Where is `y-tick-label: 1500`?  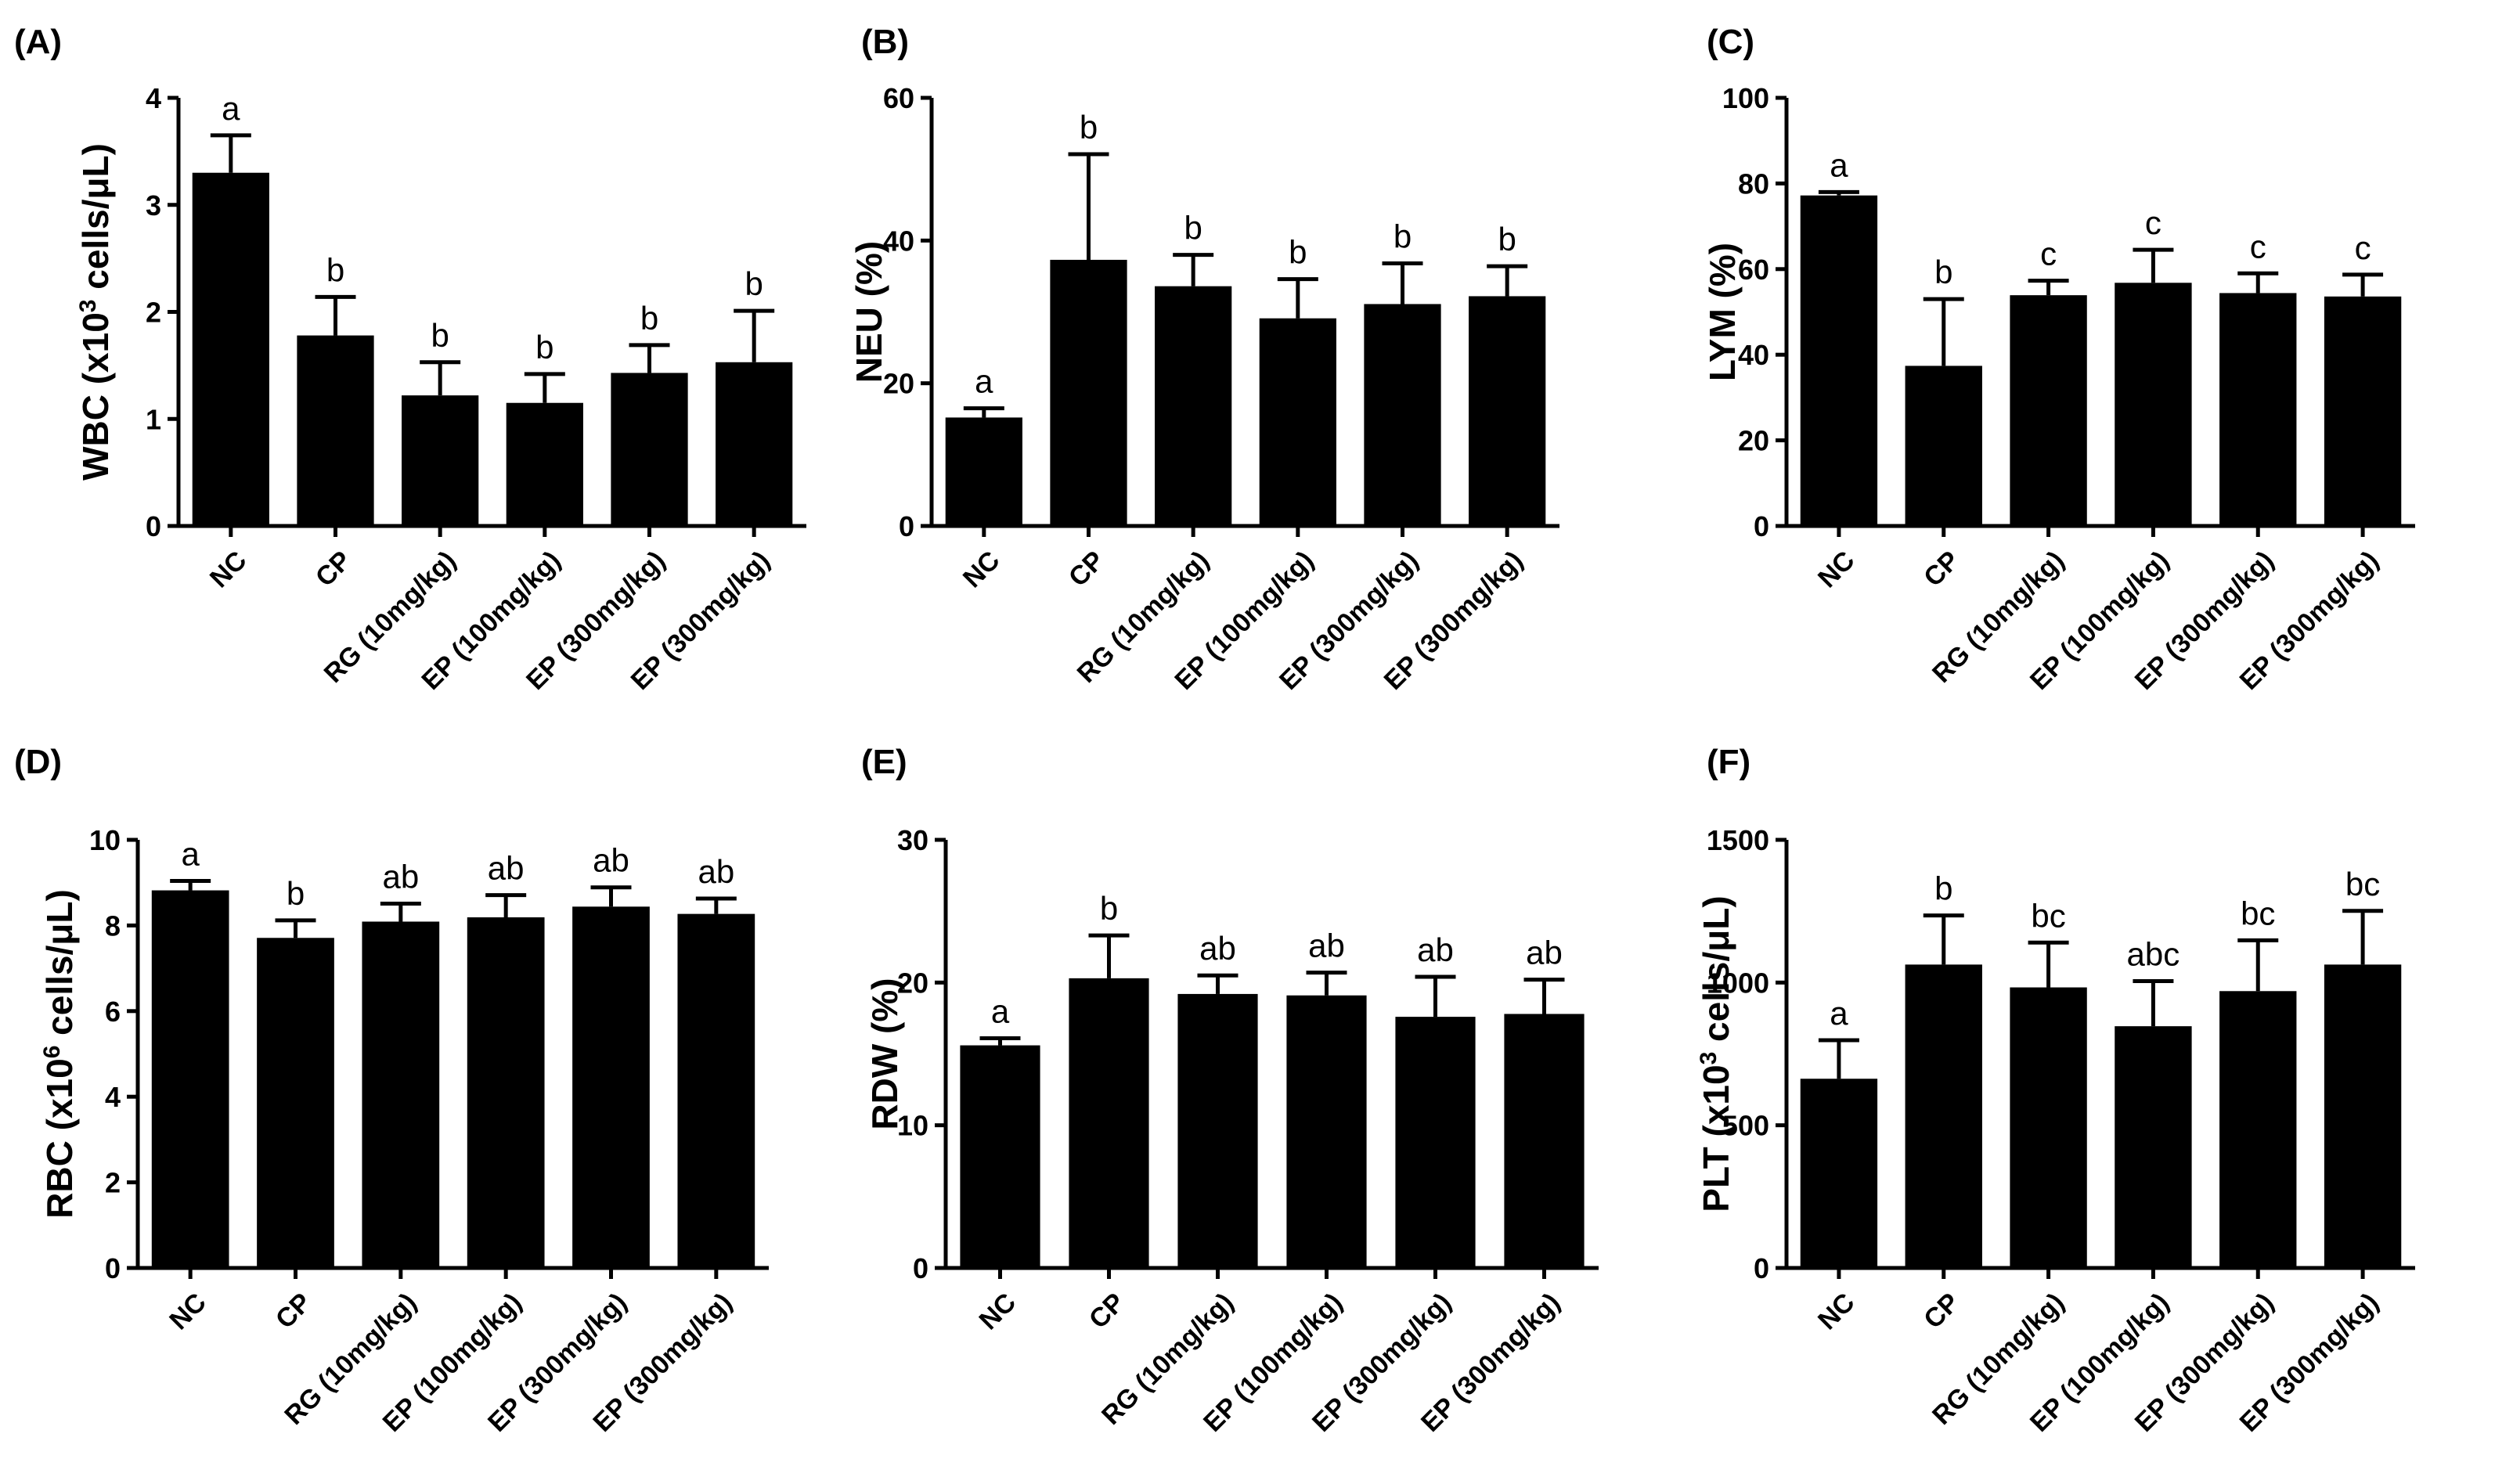 y-tick-label: 1500 is located at coordinates (1738, 840).